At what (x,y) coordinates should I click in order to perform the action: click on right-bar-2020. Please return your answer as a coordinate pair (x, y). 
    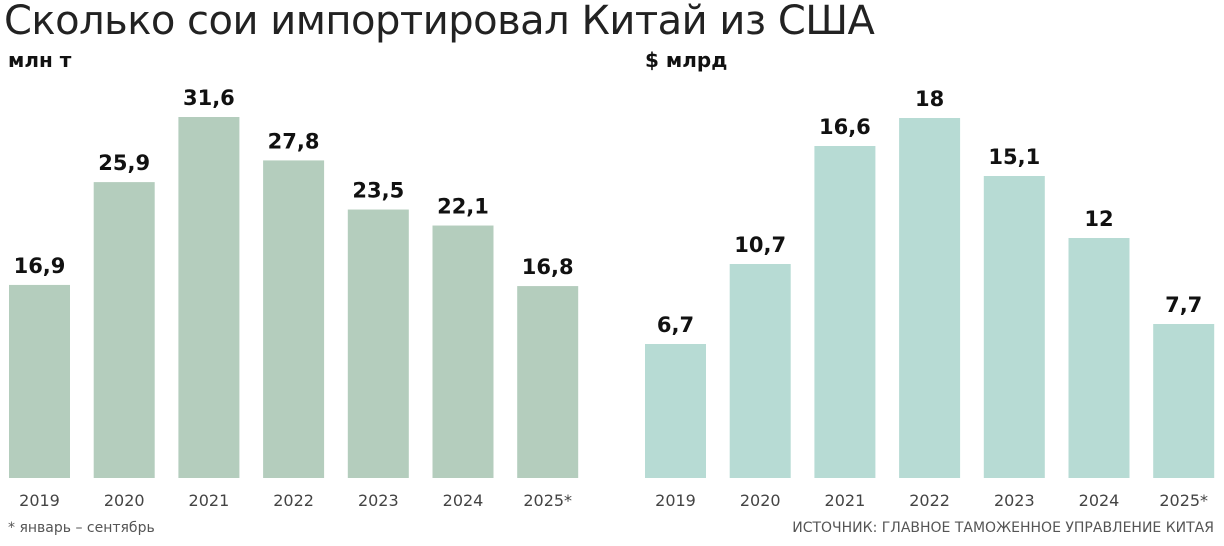
    Looking at the image, I should click on (760, 371).